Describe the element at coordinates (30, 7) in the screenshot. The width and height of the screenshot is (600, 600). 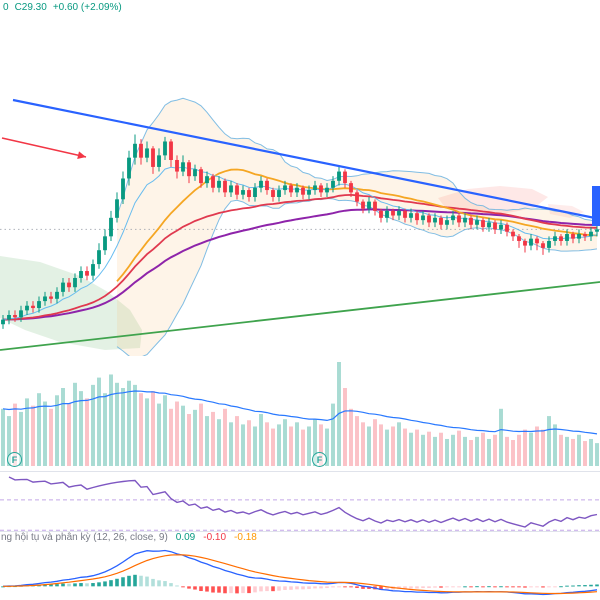
I see `legend-close-value: C29.30` at that location.